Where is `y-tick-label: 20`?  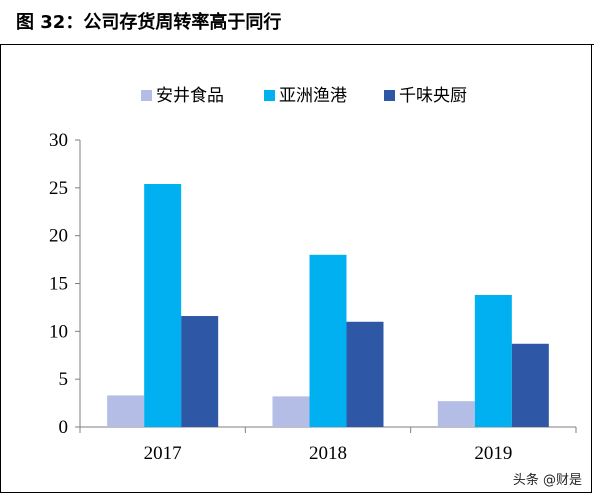
y-tick-label: 20 is located at coordinates (58, 236).